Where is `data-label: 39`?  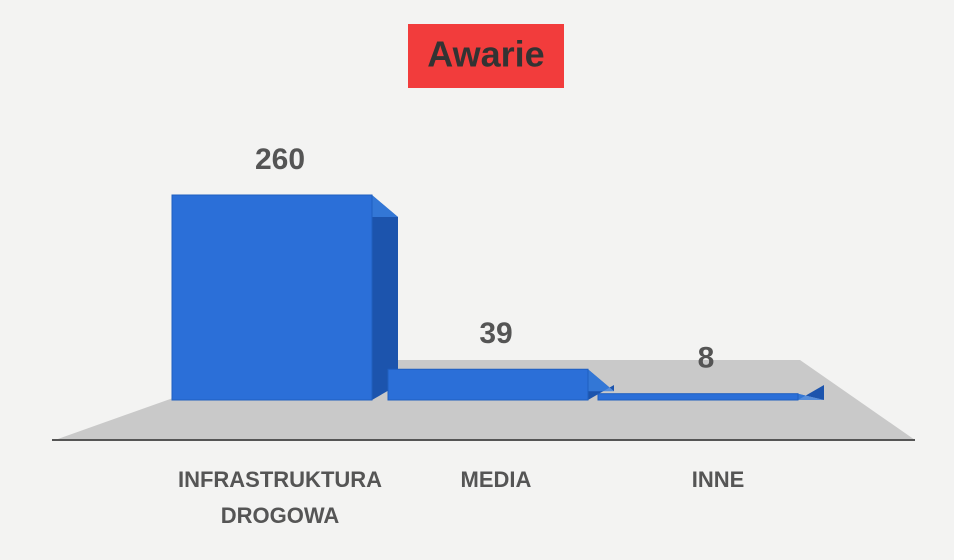
data-label: 39 is located at coordinates (495, 333).